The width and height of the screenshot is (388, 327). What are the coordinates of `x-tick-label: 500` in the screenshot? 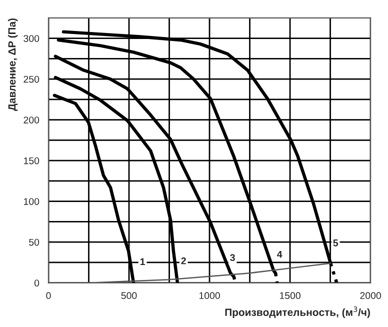 It's located at (129, 296).